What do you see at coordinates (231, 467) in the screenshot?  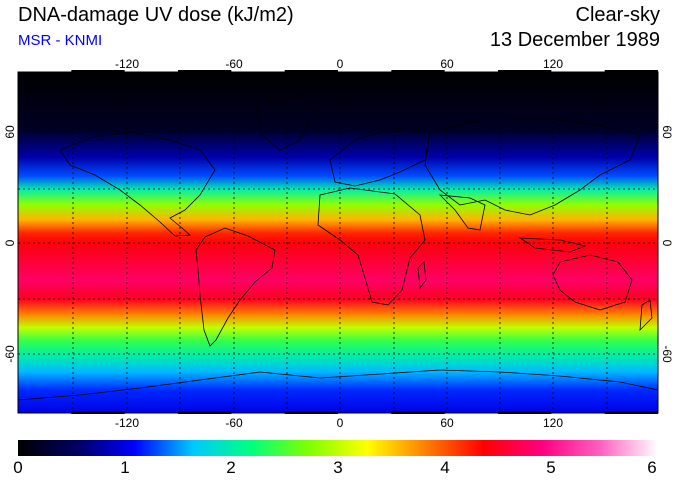 I see `colorbar-label-2: 2` at bounding box center [231, 467].